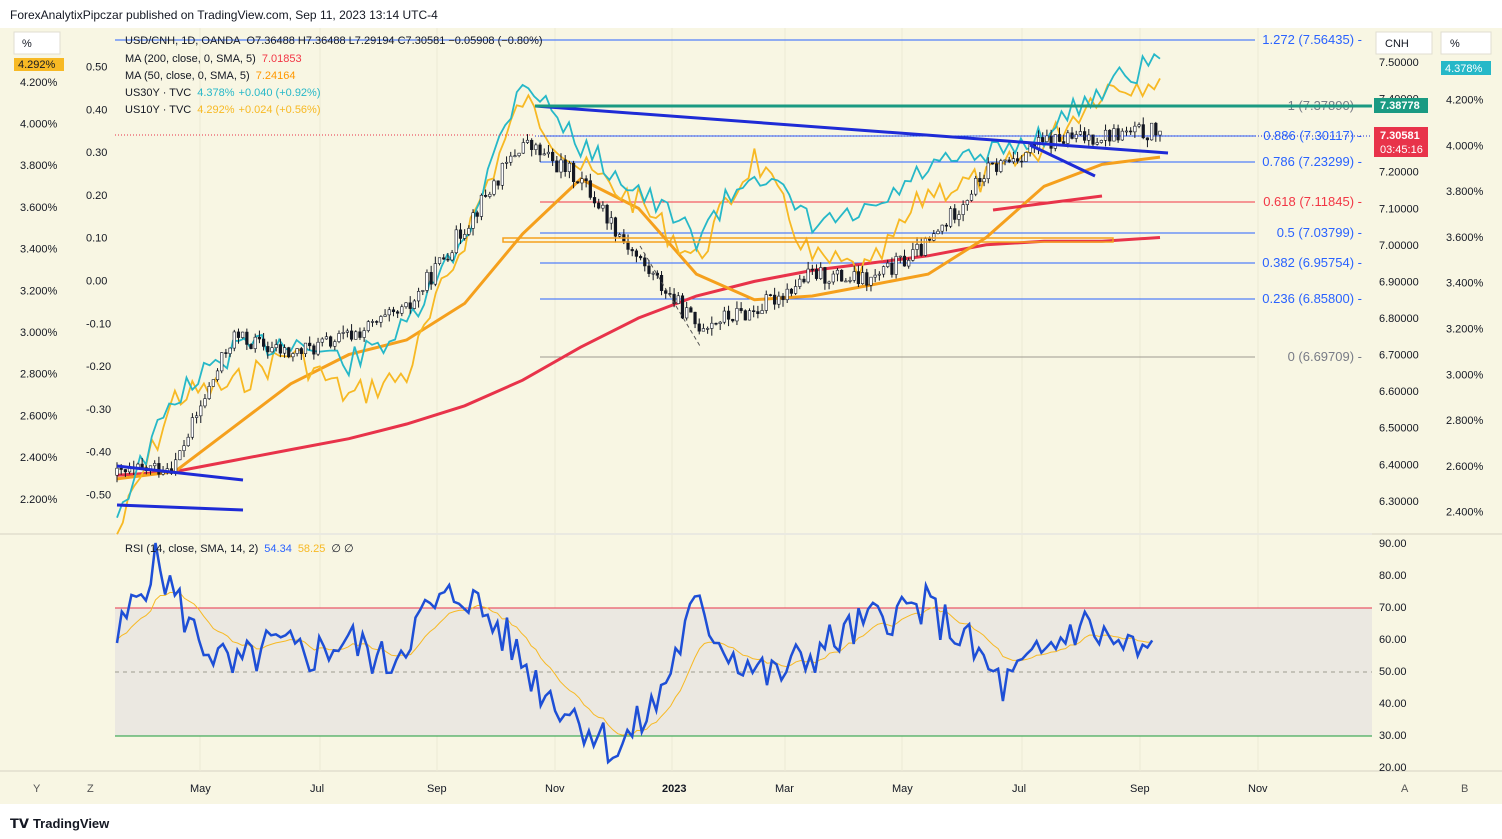 Image resolution: width=1502 pixels, height=839 pixels. I want to click on trendline-long-descending, so click(851, 129).